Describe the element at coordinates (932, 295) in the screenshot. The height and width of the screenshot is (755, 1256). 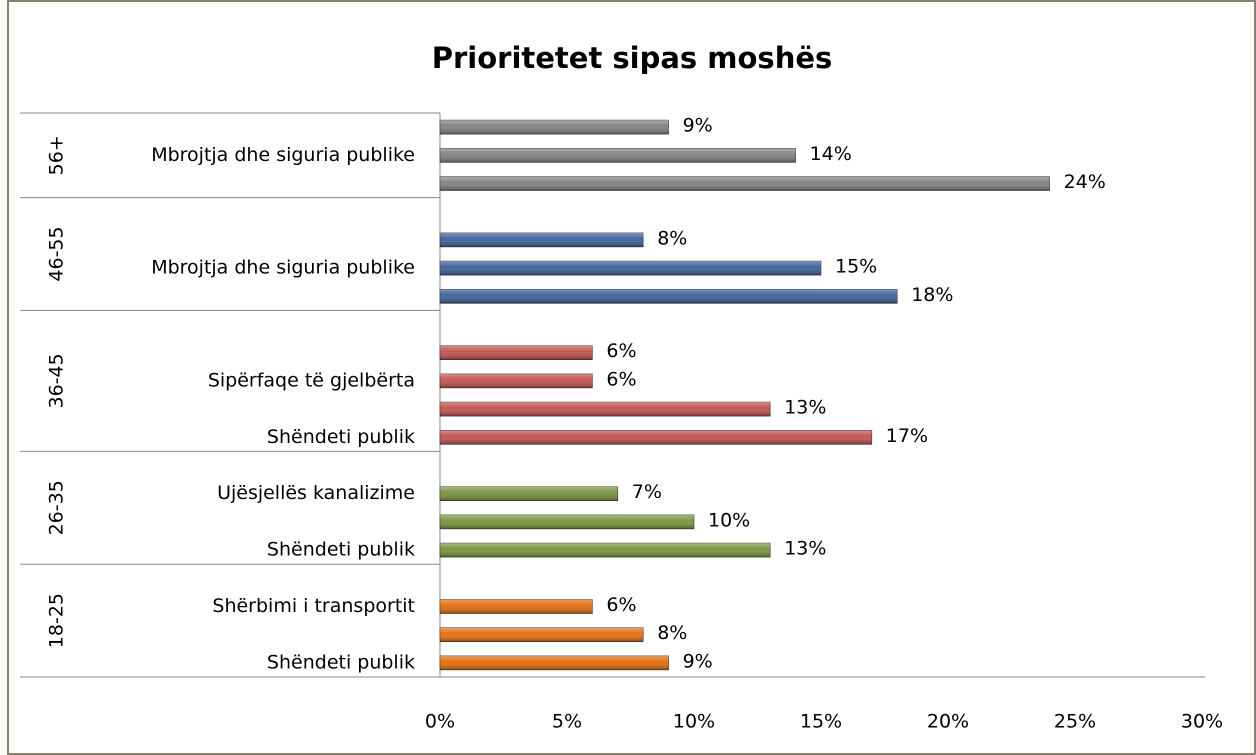
I see `value-label: 18%` at that location.